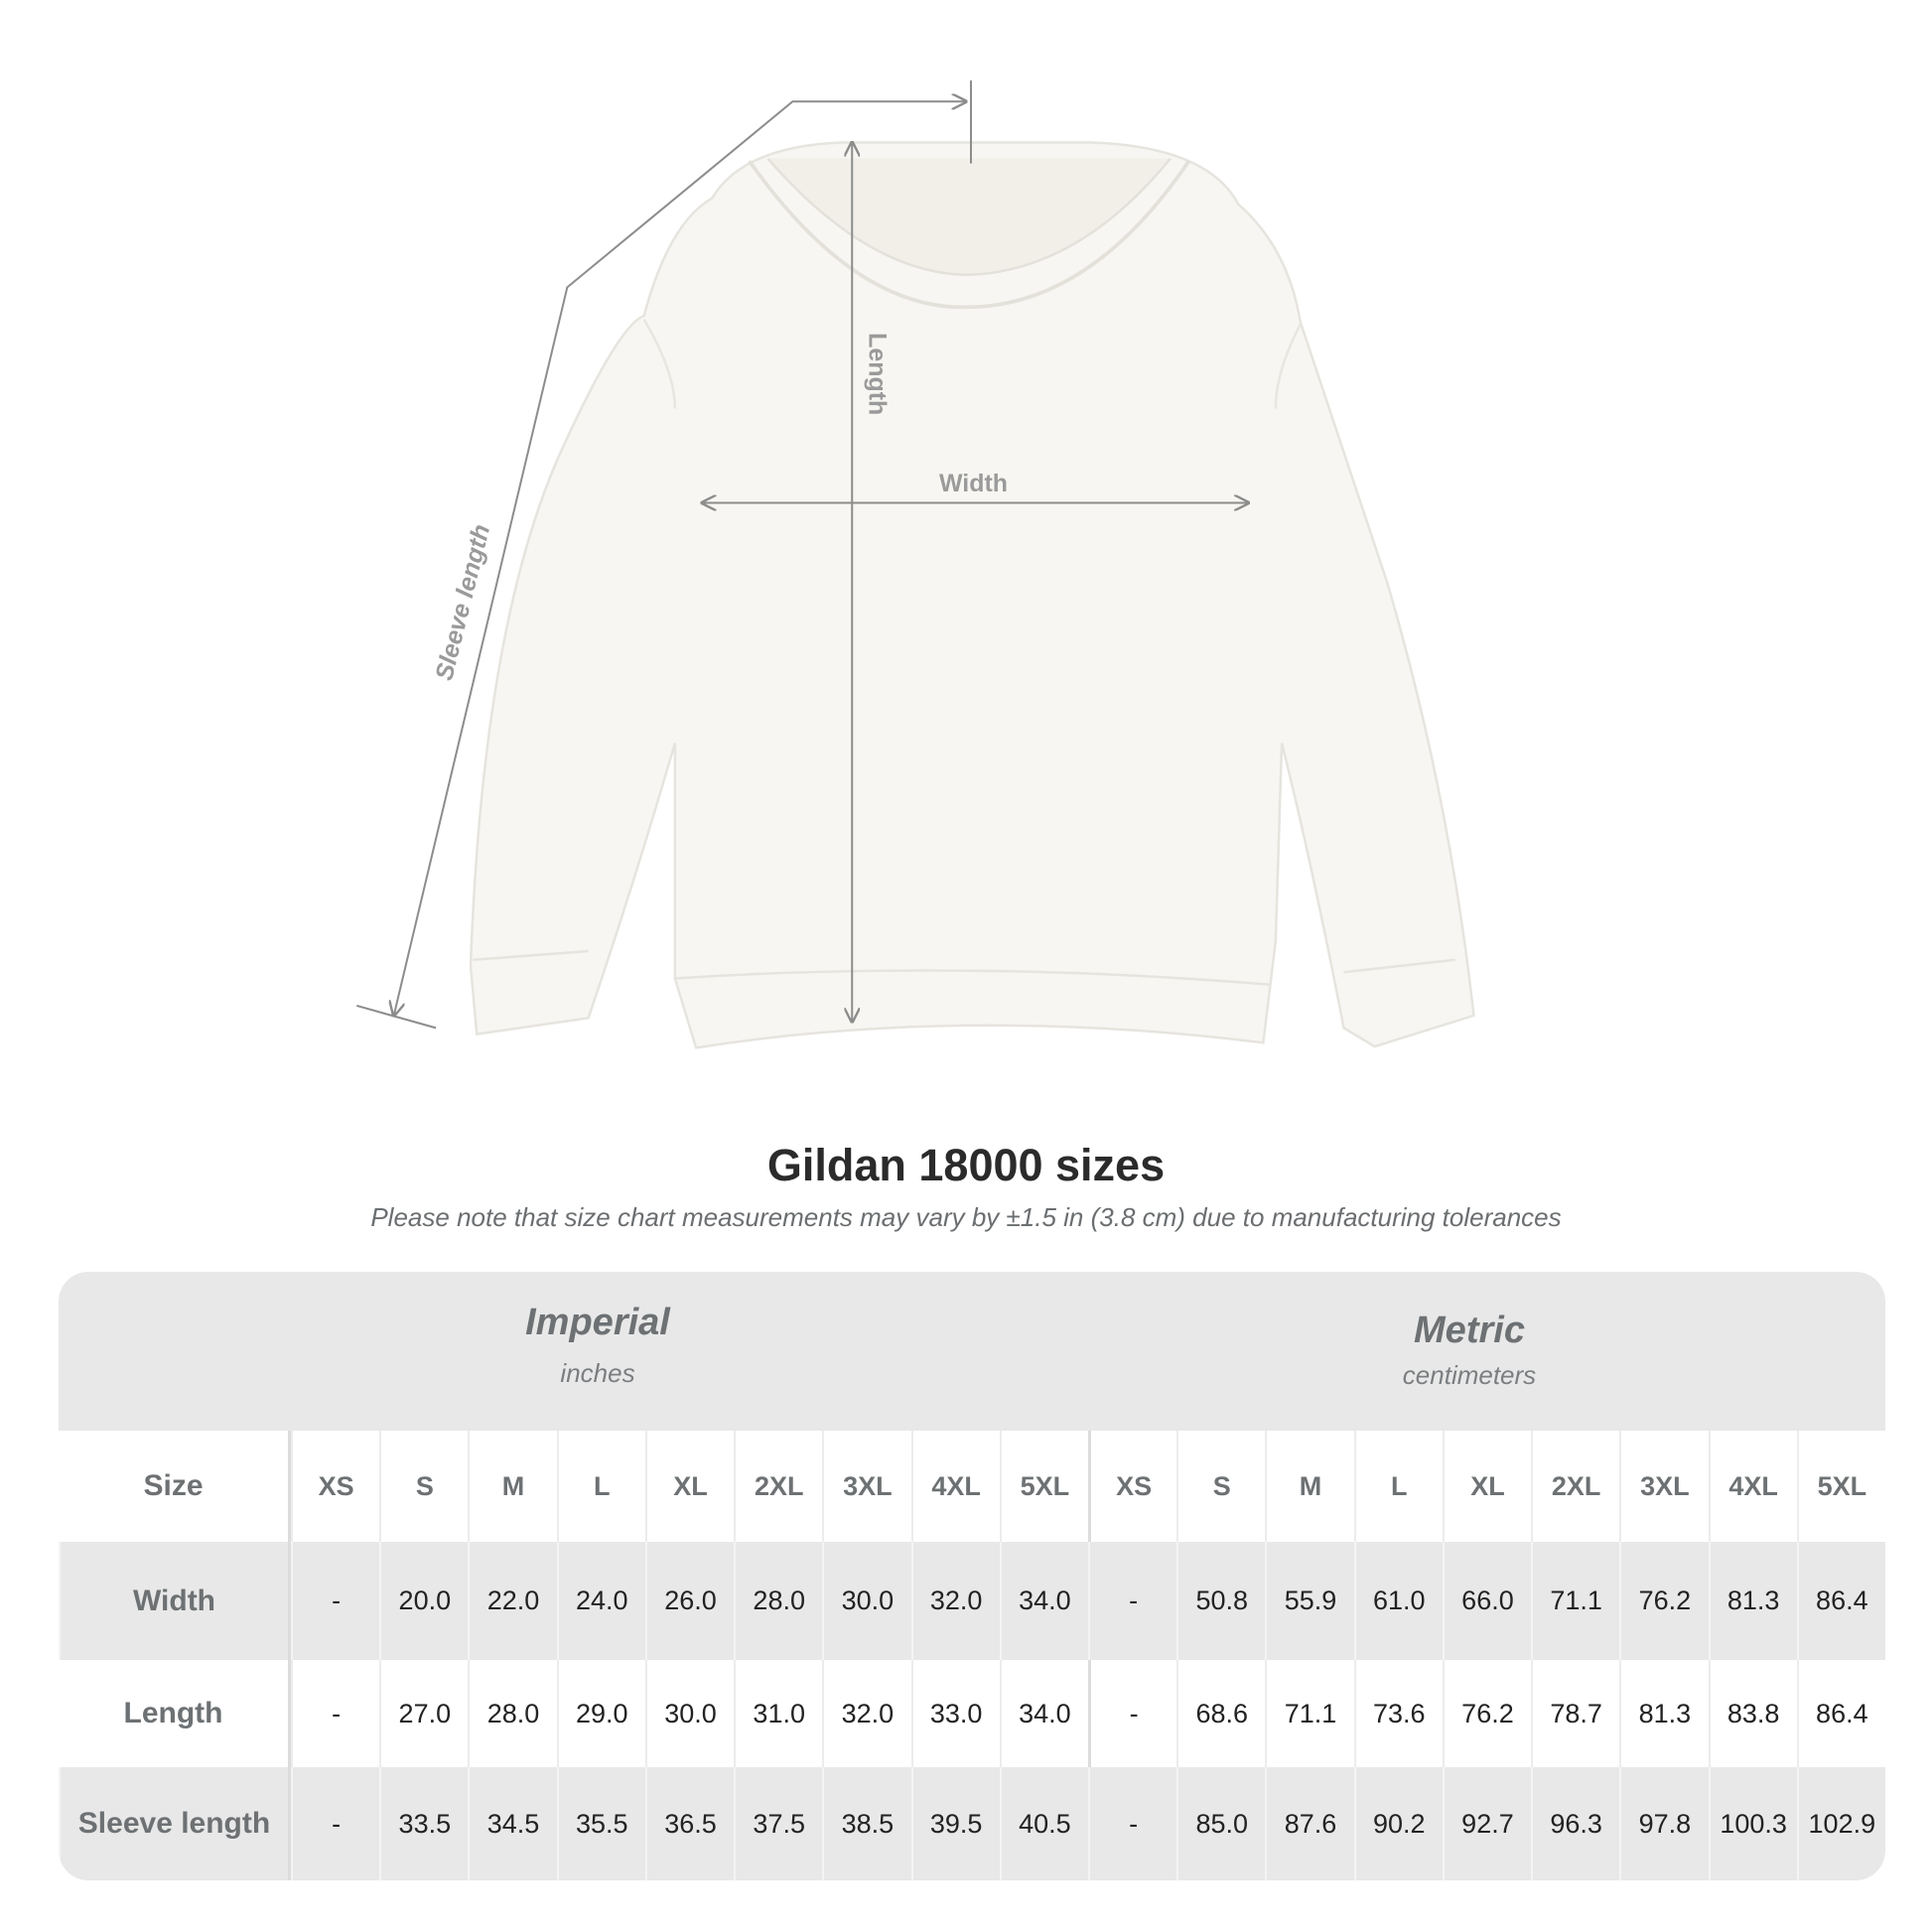  I want to click on size-imperial-header: XL, so click(689, 1486).